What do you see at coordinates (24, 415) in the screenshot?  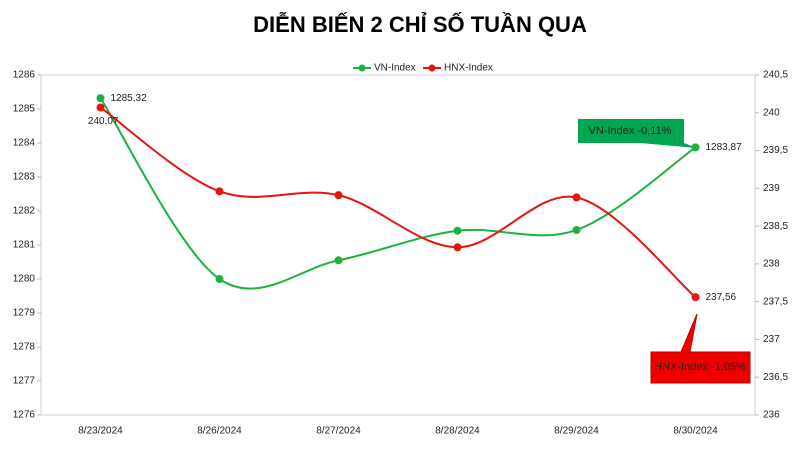 I see `y-tick-label: 1276` at bounding box center [24, 415].